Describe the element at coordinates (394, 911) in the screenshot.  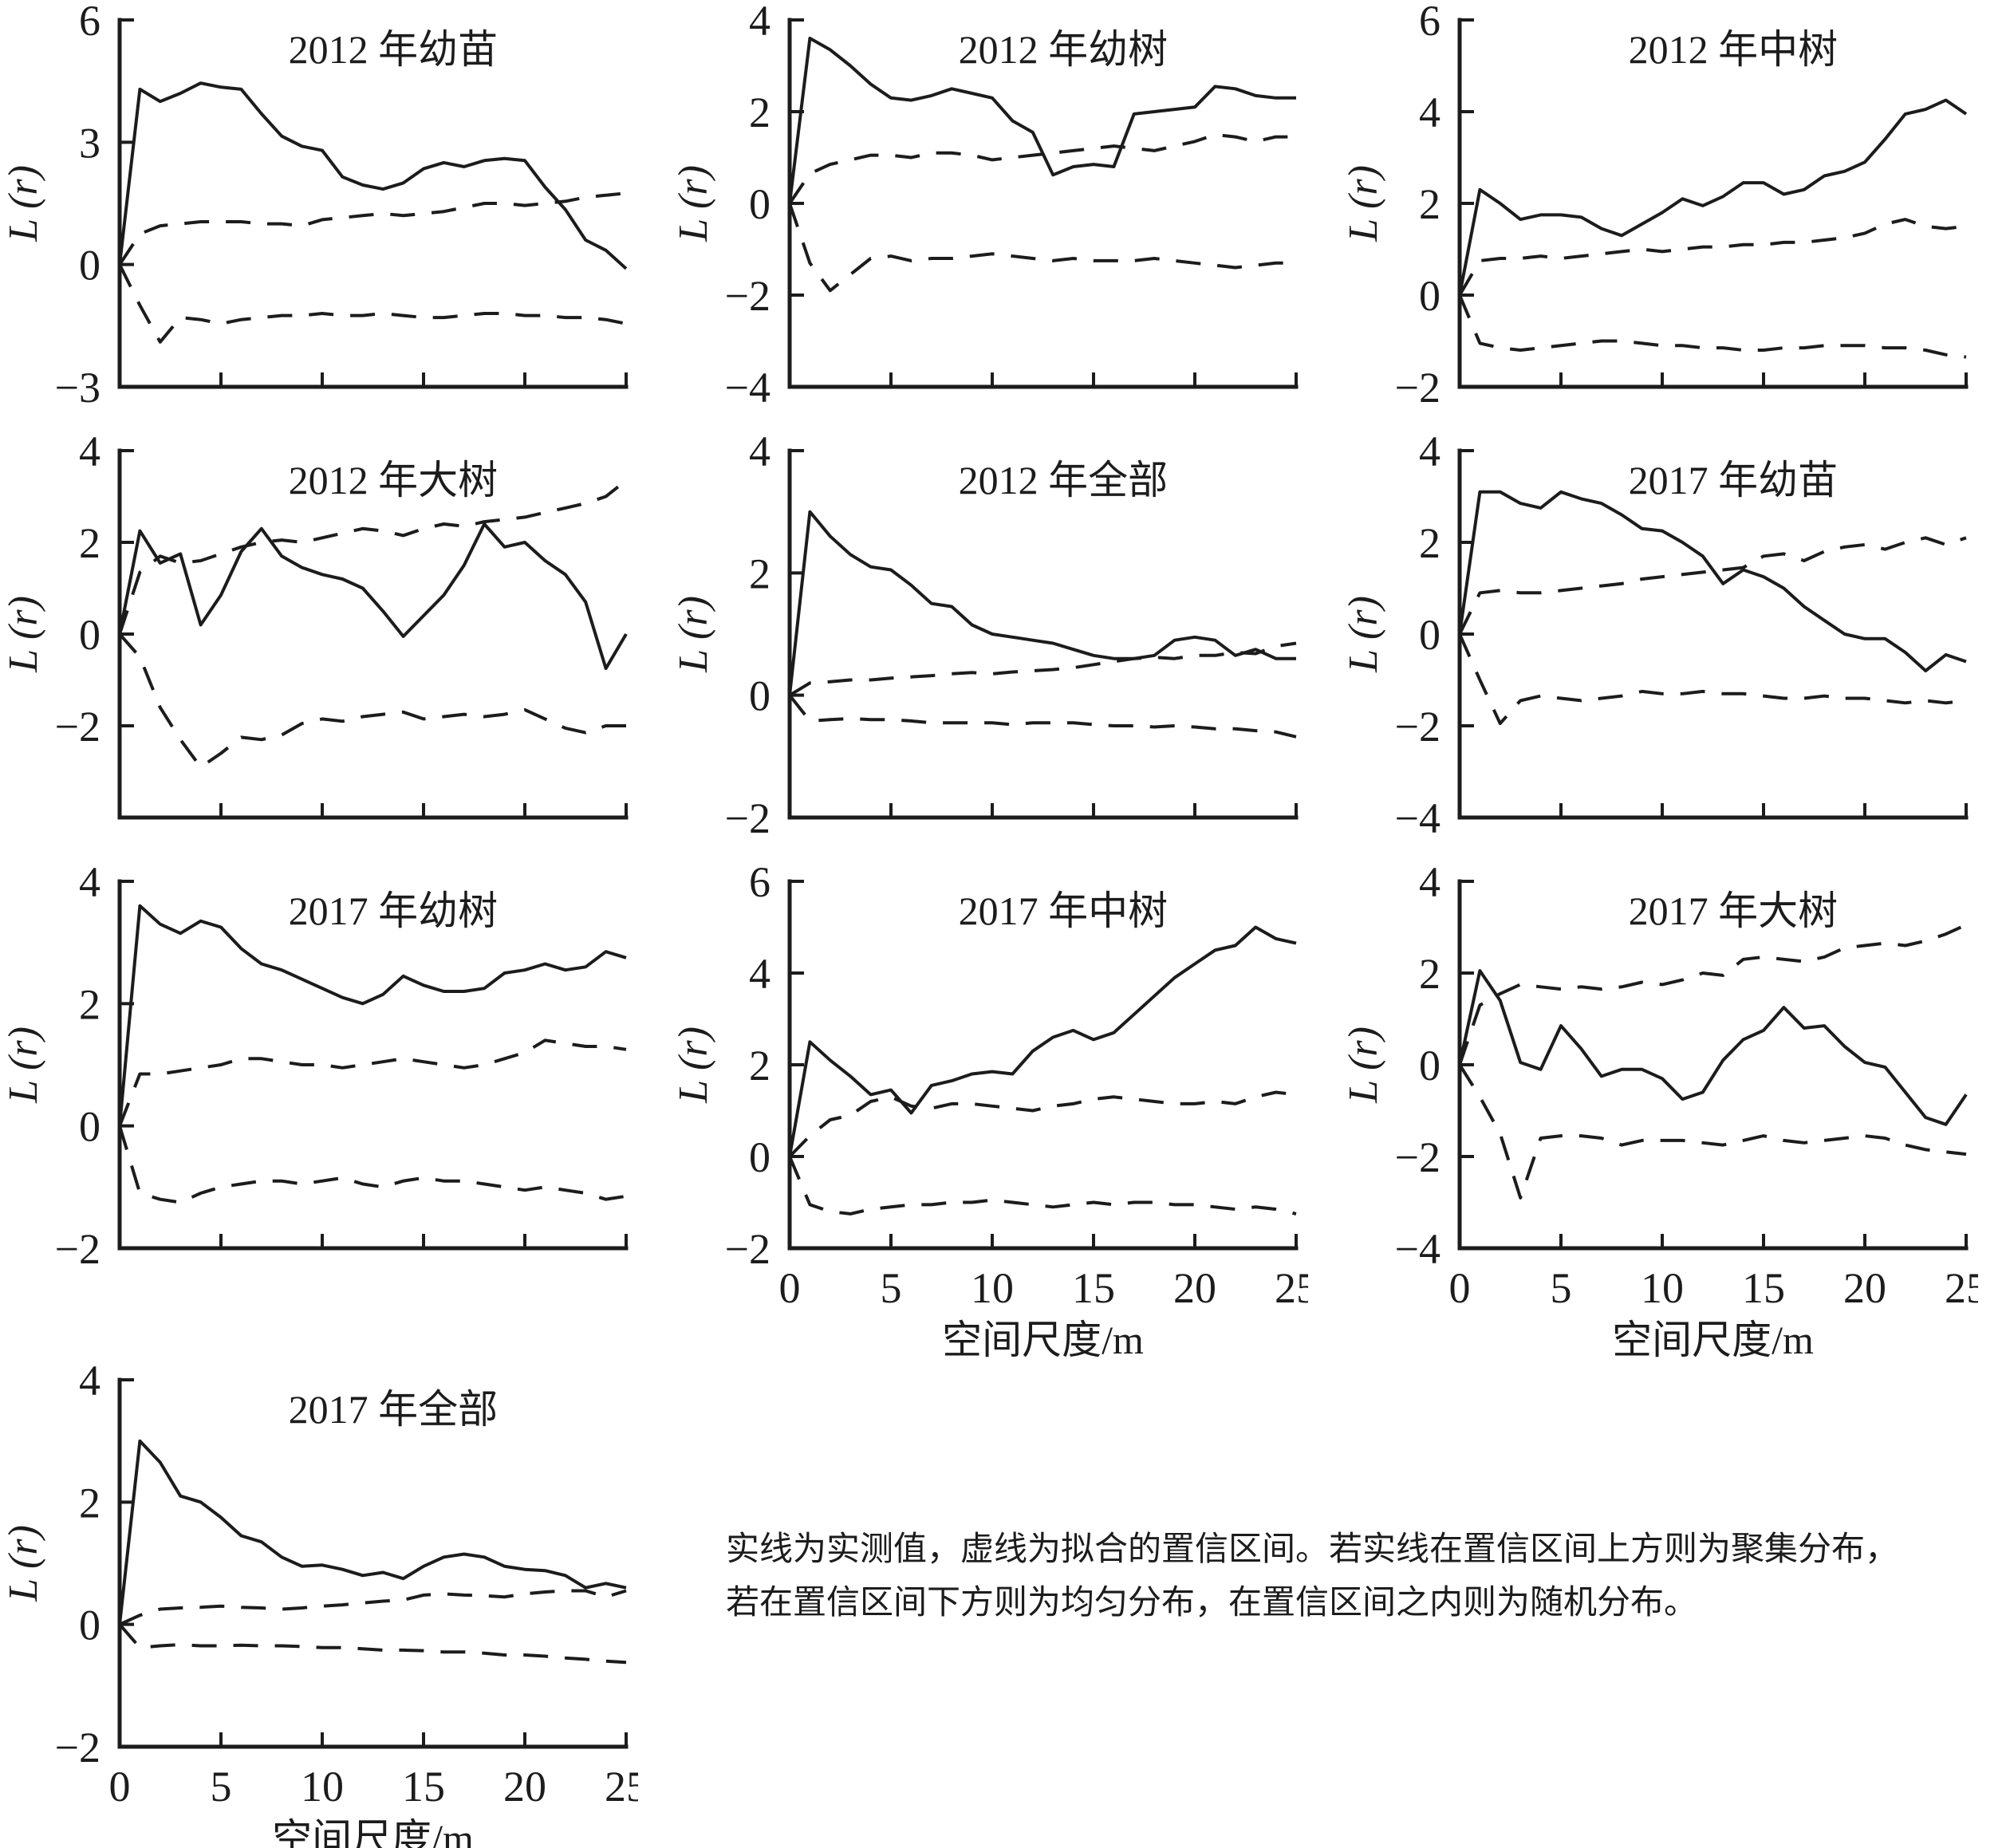
I see `chart-title: 2017 年幼树` at that location.